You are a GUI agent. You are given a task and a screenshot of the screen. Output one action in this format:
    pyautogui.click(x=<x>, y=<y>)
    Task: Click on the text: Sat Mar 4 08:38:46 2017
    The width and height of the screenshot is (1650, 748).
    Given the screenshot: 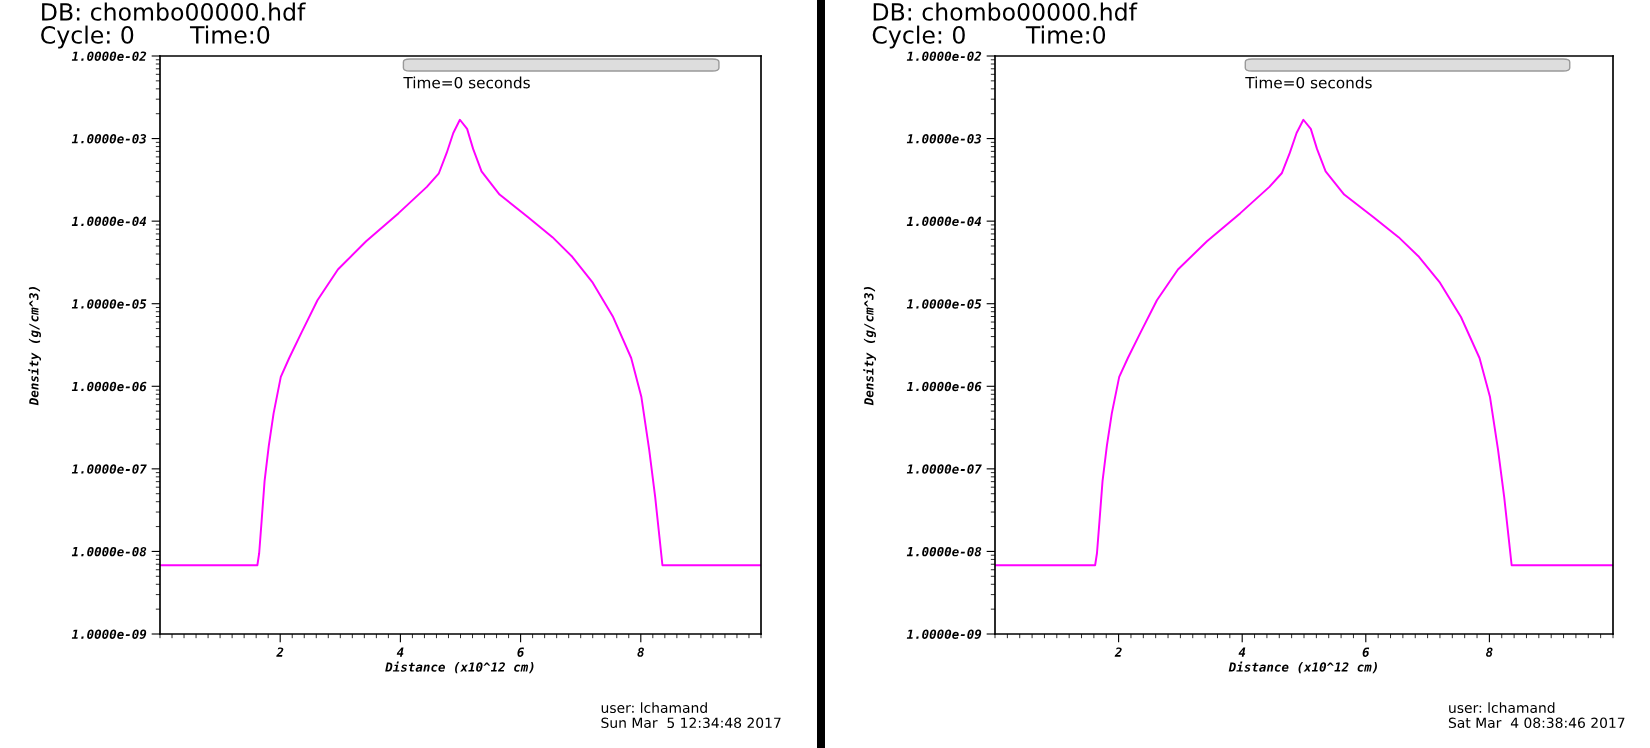 What is the action you would take?
    pyautogui.click(x=1536, y=723)
    